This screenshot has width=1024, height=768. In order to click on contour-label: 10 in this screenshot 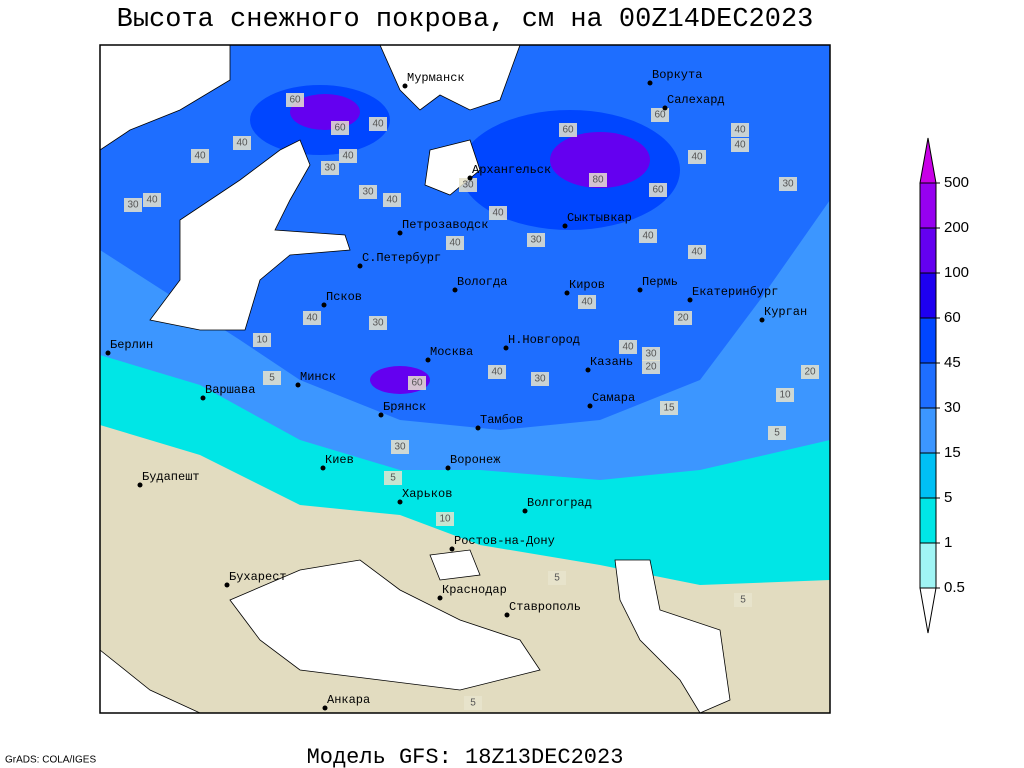, I will do `click(785, 395)`.